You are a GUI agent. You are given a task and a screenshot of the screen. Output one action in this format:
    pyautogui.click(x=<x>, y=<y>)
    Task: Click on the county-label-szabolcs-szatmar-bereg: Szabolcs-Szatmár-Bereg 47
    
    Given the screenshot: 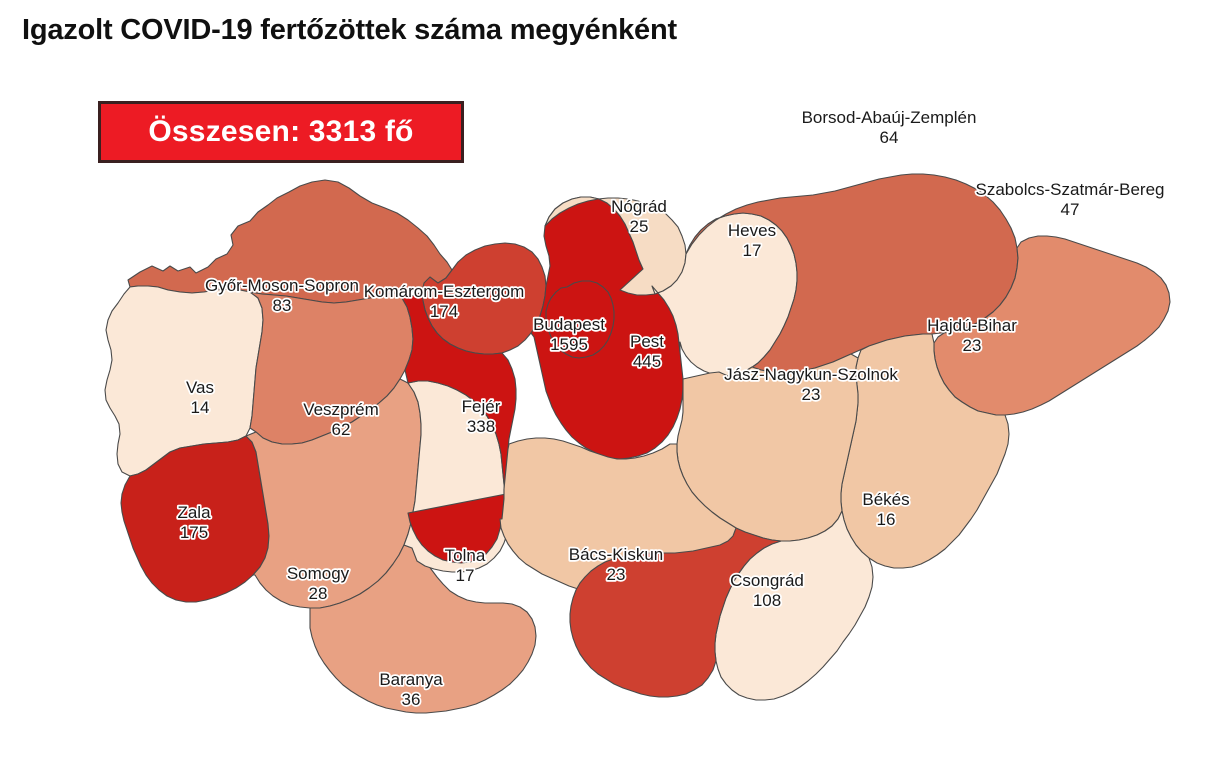 What is the action you would take?
    pyautogui.click(x=1070, y=199)
    